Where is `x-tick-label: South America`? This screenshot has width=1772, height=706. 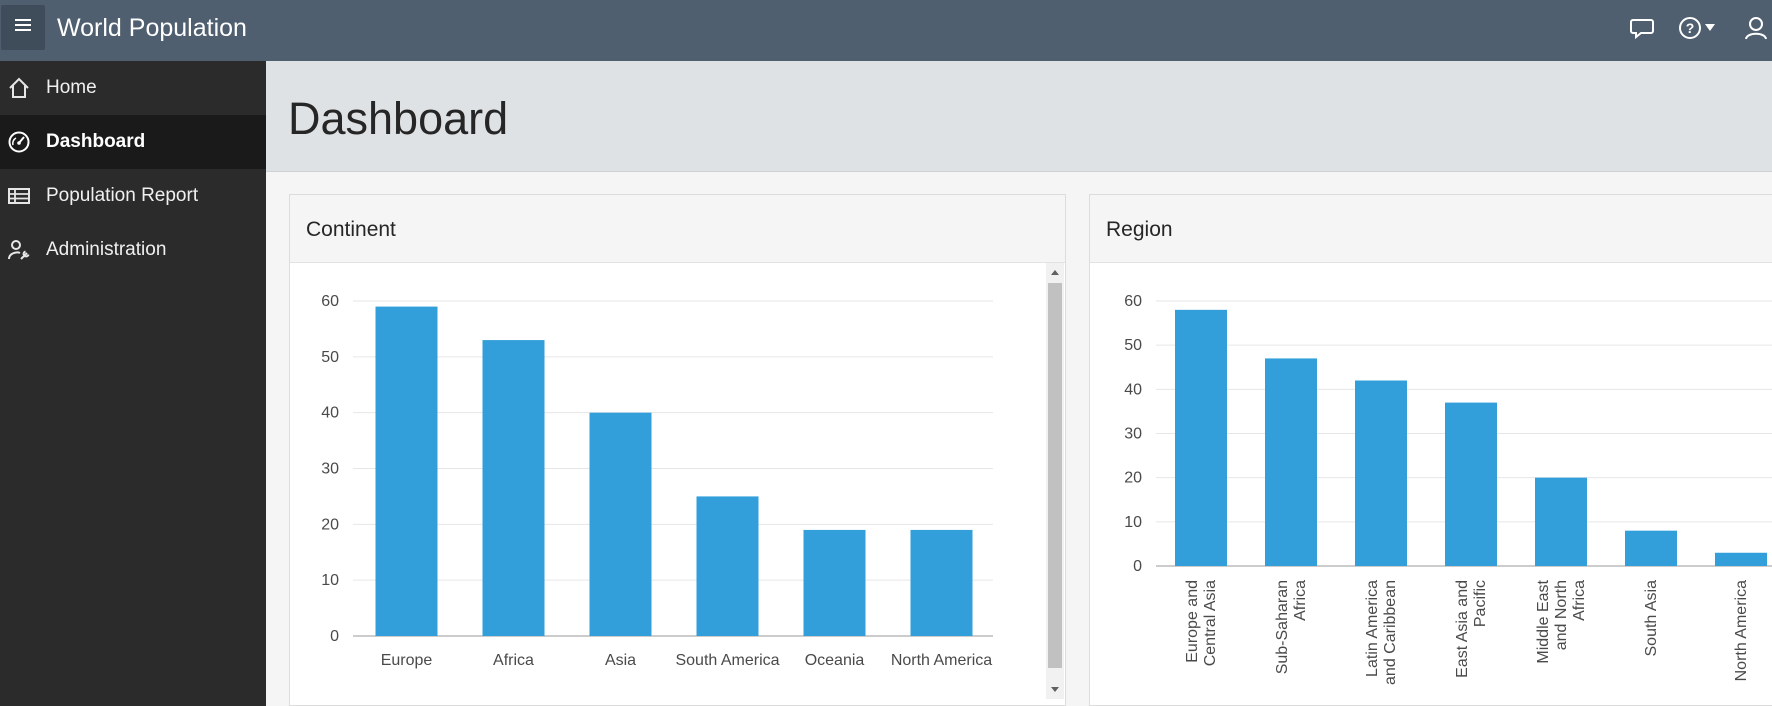
x-tick-label: South America is located at coordinates (727, 660).